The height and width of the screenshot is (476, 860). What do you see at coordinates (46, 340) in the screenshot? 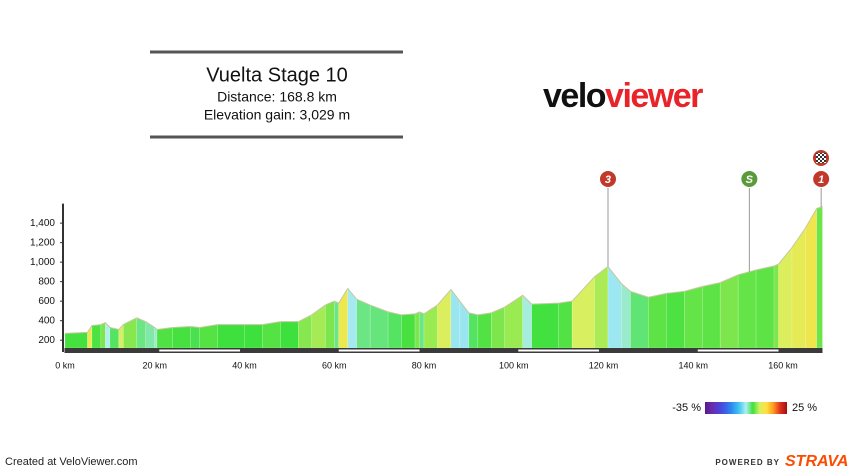
I see `y-tick-label: 200` at bounding box center [46, 340].